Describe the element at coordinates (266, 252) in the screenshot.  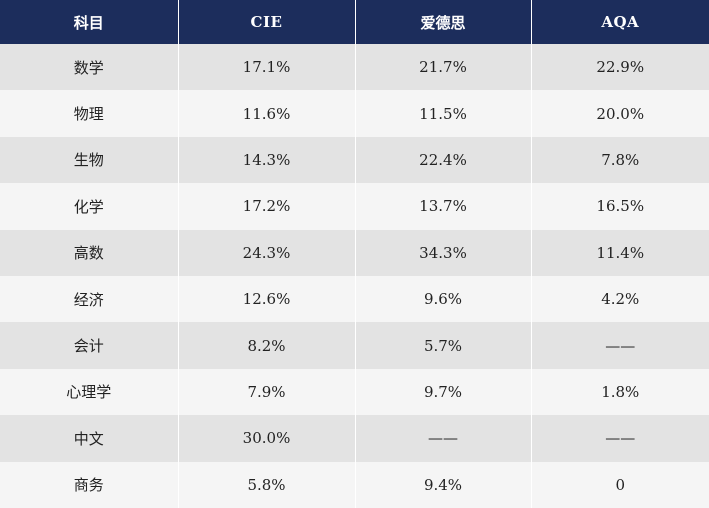
I see `cie-cell: 24.3%` at that location.